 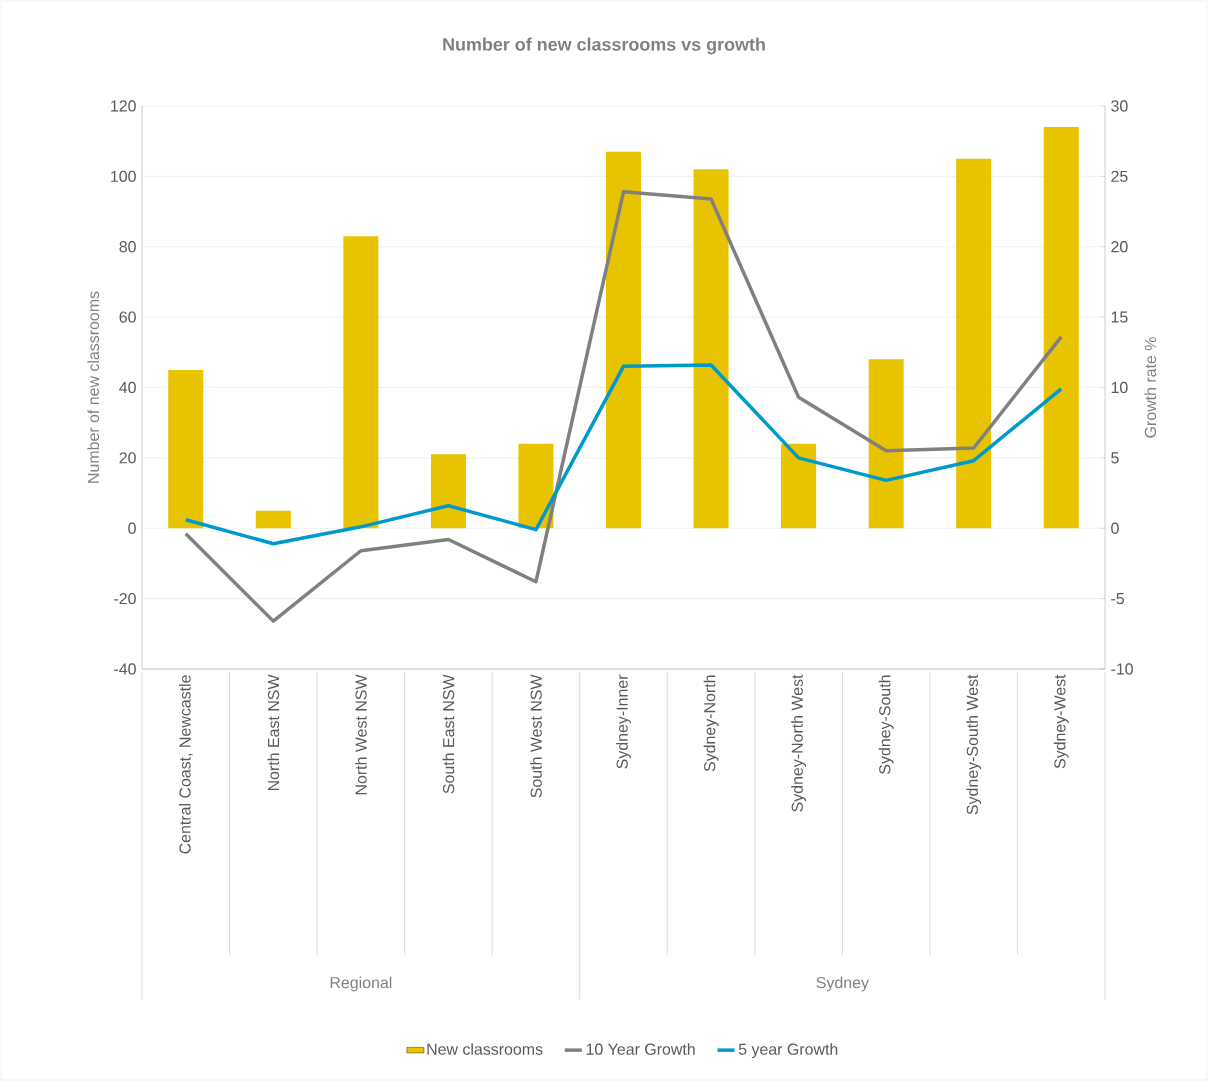 What do you see at coordinates (1119, 387) in the screenshot?
I see `y2-tick-label: 10` at bounding box center [1119, 387].